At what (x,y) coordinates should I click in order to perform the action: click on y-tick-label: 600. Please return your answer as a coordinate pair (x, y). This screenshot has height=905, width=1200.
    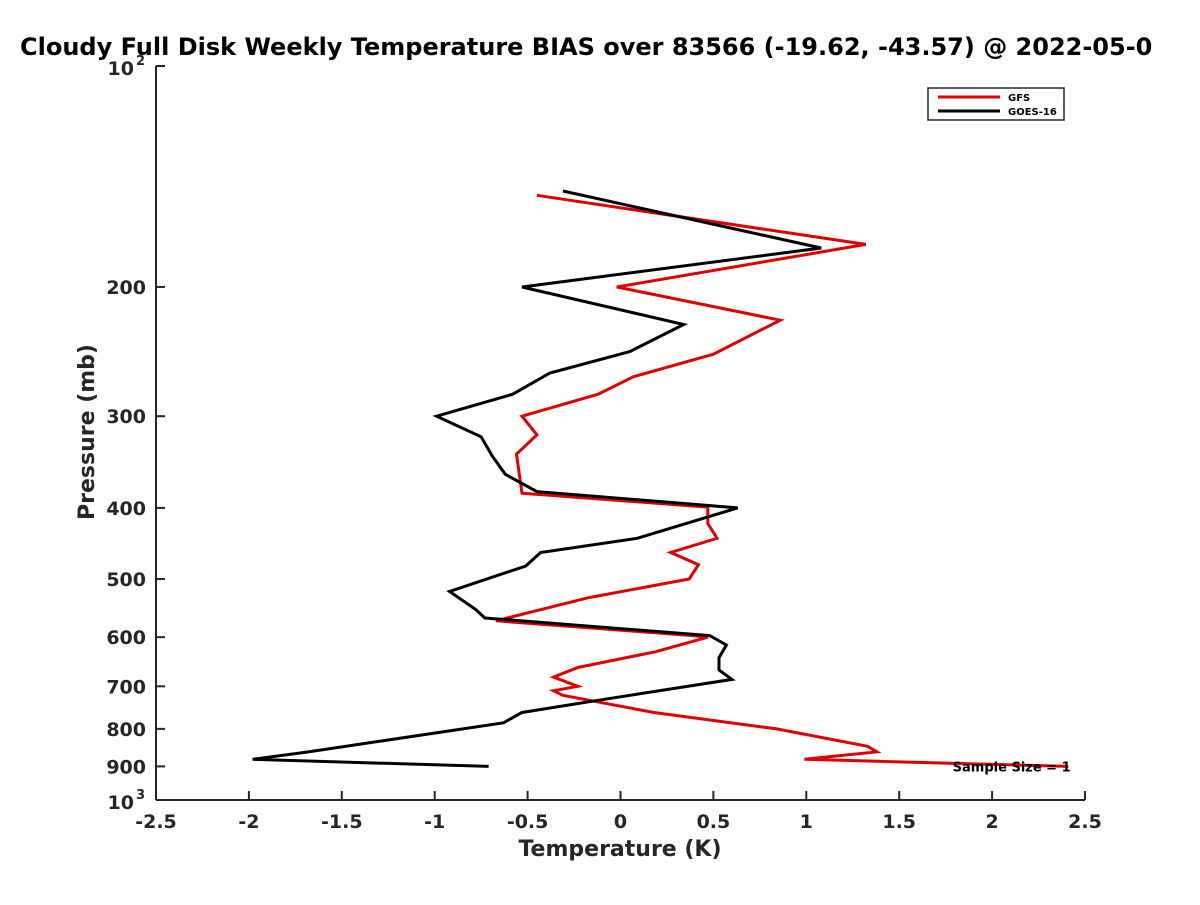
    Looking at the image, I should click on (126, 638).